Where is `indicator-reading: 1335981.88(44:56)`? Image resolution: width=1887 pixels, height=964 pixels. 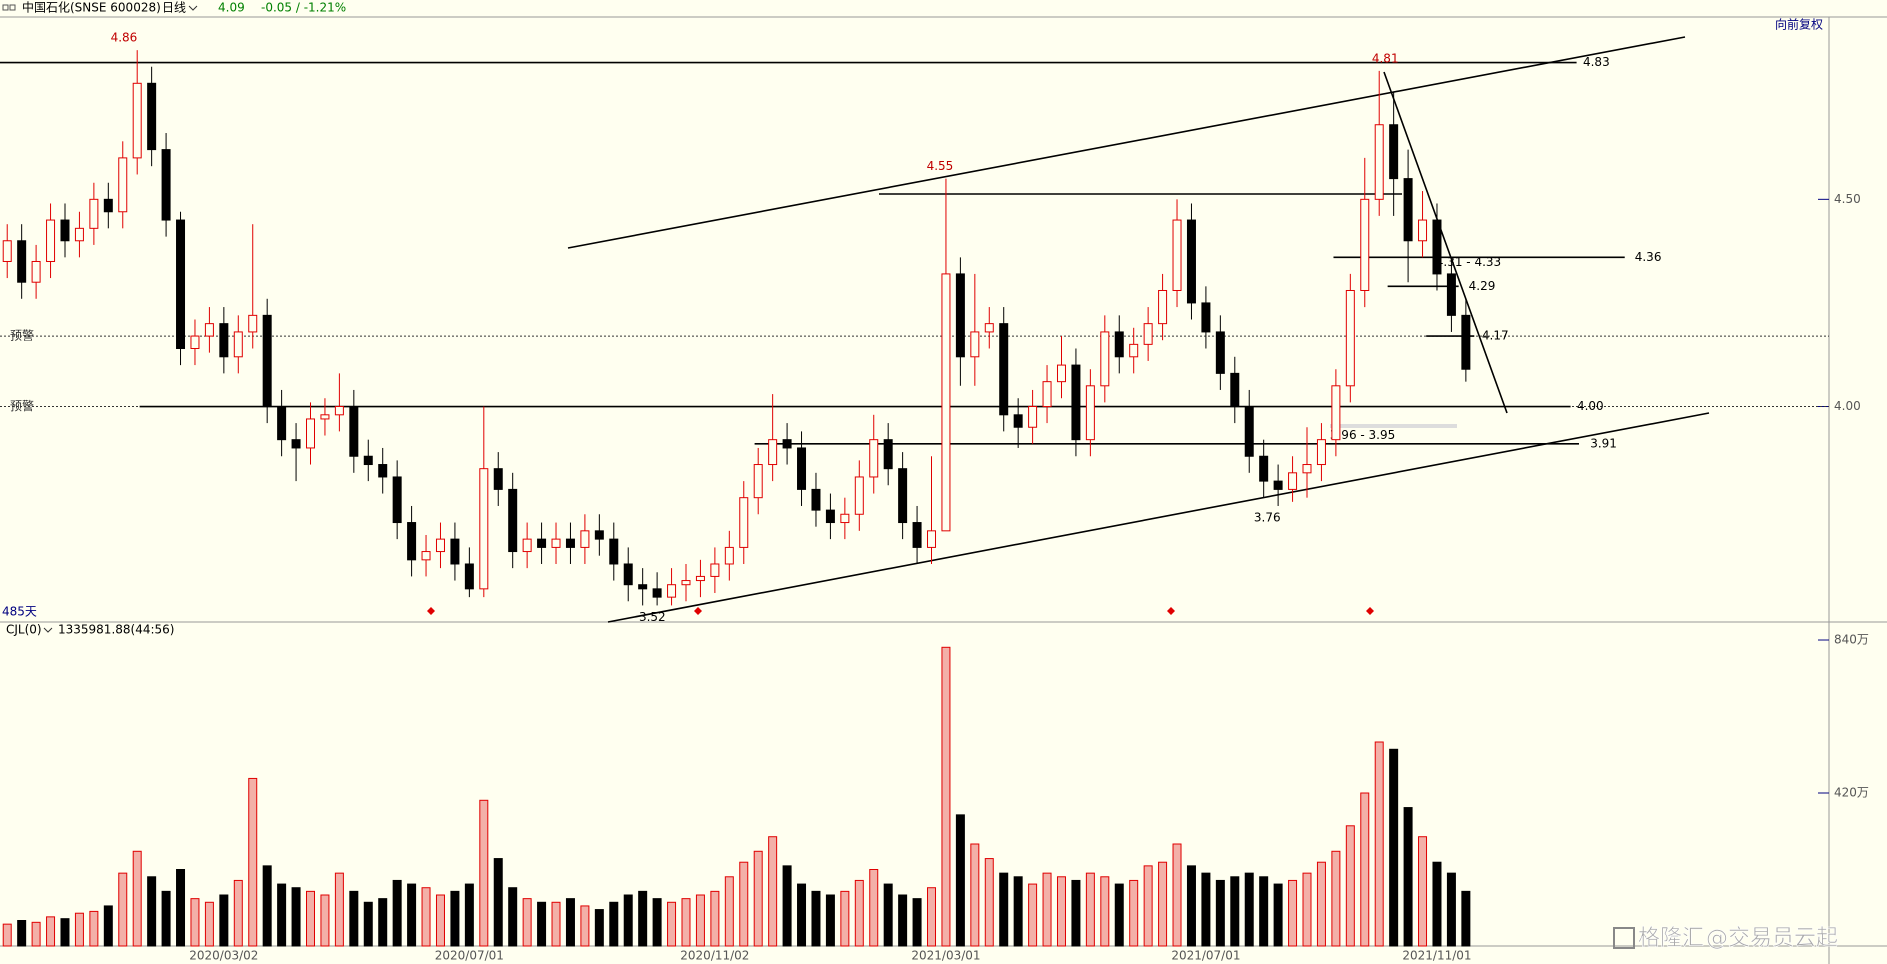
indicator-reading: 1335981.88(44:56) is located at coordinates (116, 630).